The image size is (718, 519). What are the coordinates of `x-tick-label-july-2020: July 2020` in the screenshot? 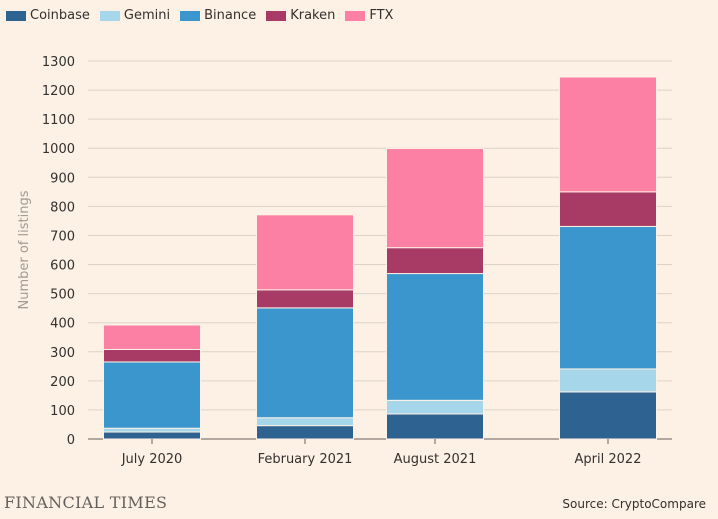 It's located at (152, 459).